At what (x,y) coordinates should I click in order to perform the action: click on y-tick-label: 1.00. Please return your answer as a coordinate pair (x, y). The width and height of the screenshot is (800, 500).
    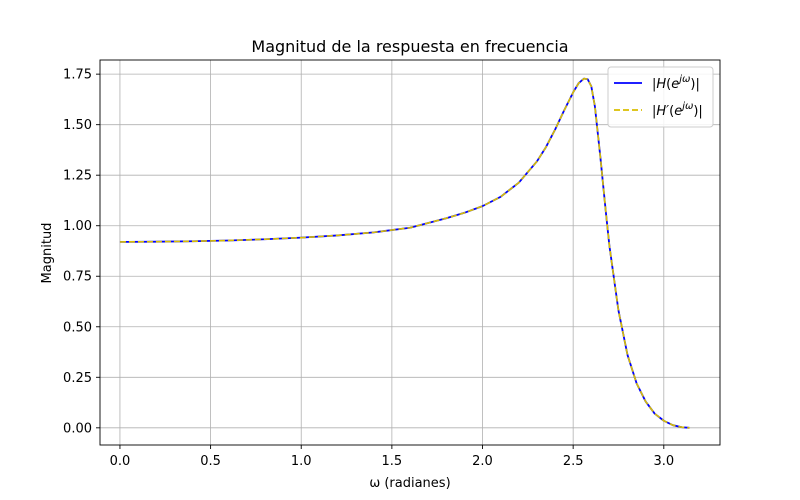
    Looking at the image, I should click on (77, 226).